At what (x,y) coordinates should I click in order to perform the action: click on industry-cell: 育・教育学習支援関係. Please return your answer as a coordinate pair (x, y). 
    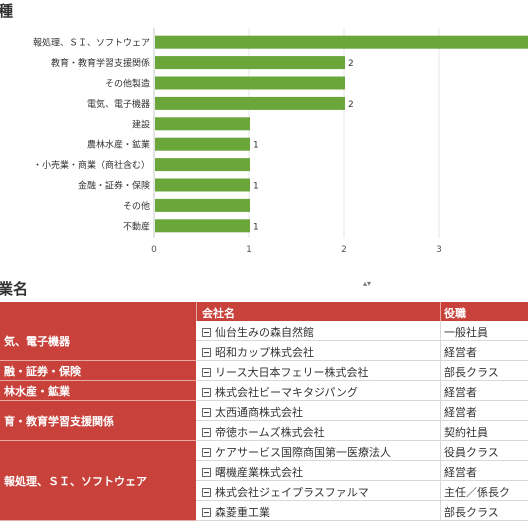
    Looking at the image, I should click on (98, 421).